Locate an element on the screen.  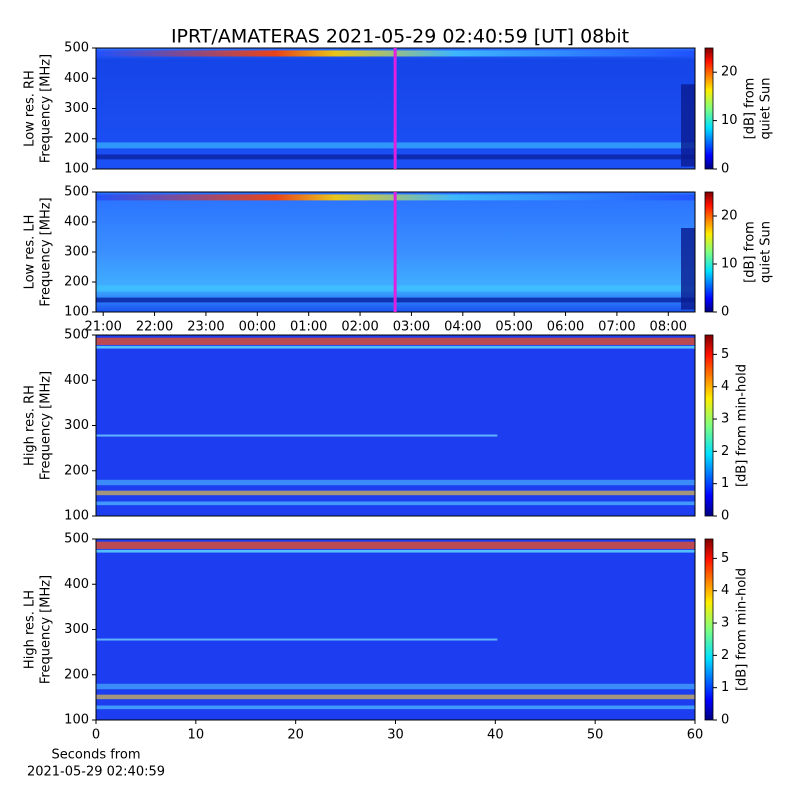
y-axis-label: Low res. LH is located at coordinates (30, 252).